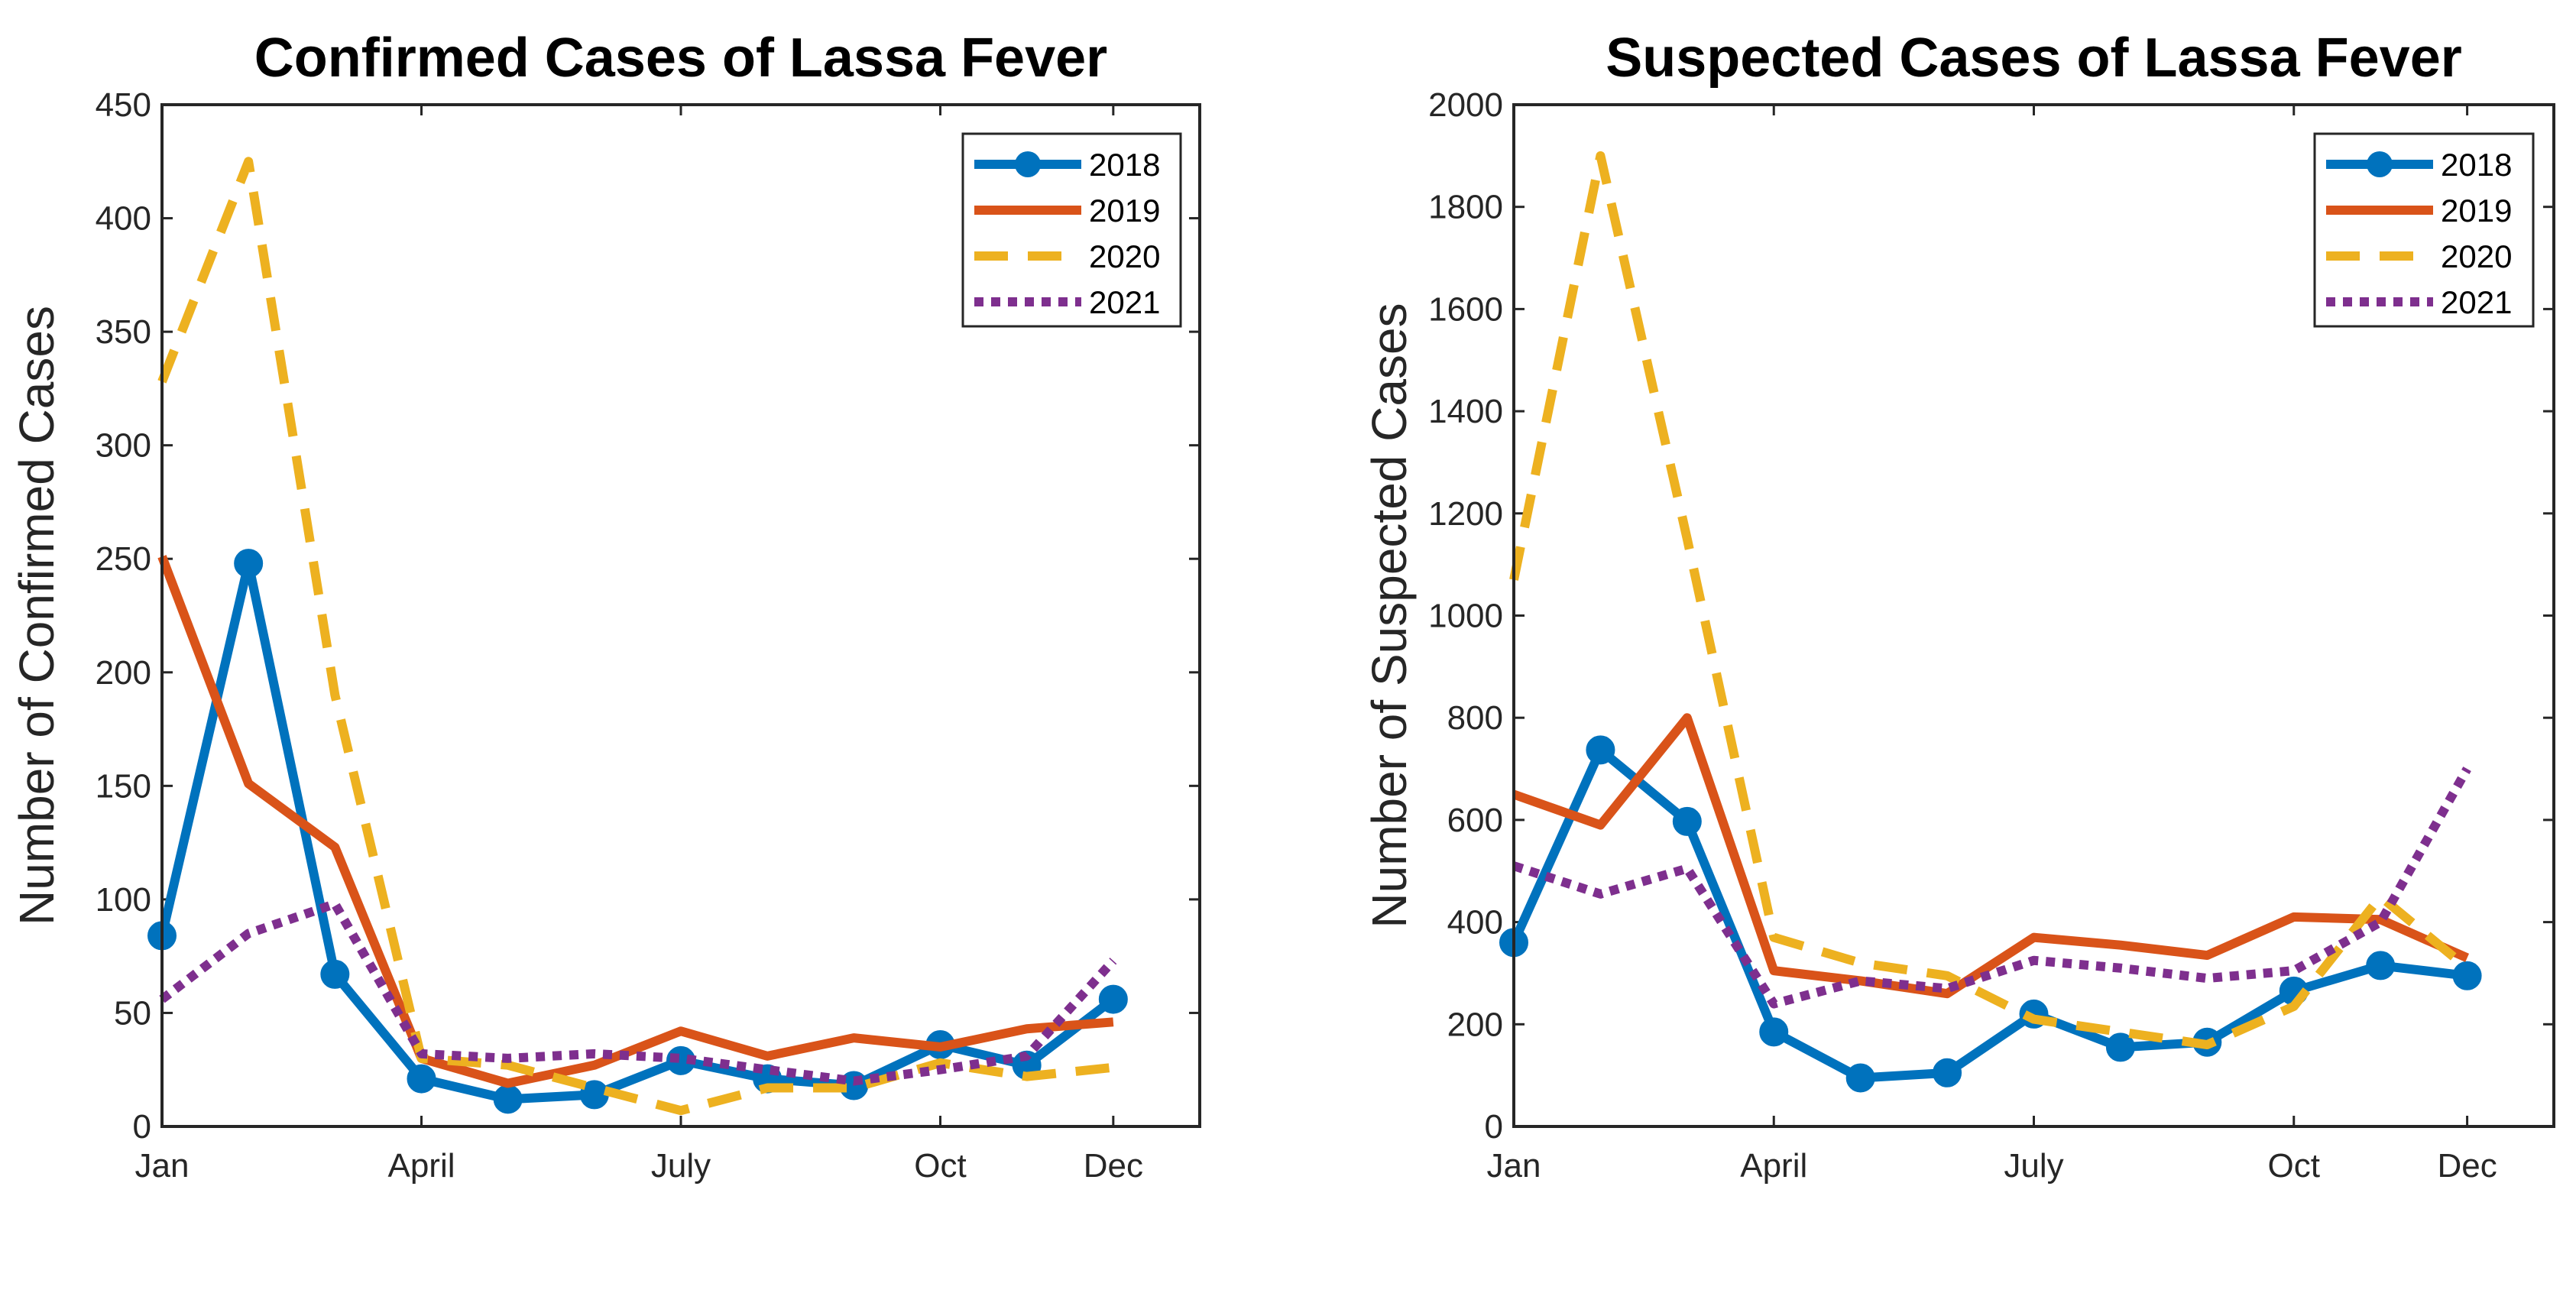 The width and height of the screenshot is (2576, 1290). I want to click on y-tick-label: 50, so click(132, 1013).